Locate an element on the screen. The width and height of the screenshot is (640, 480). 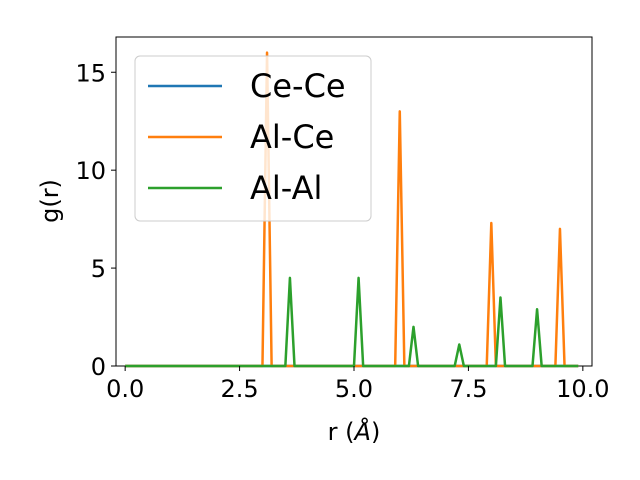
x-tick-label: 10.0 is located at coordinates (582, 389).